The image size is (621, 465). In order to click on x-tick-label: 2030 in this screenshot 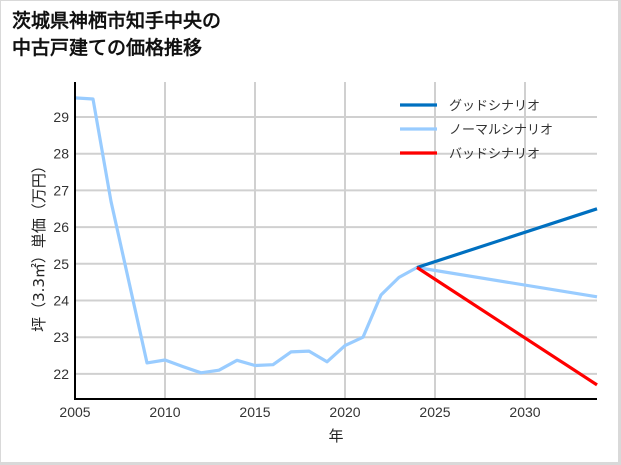, I will do `click(524, 412)`.